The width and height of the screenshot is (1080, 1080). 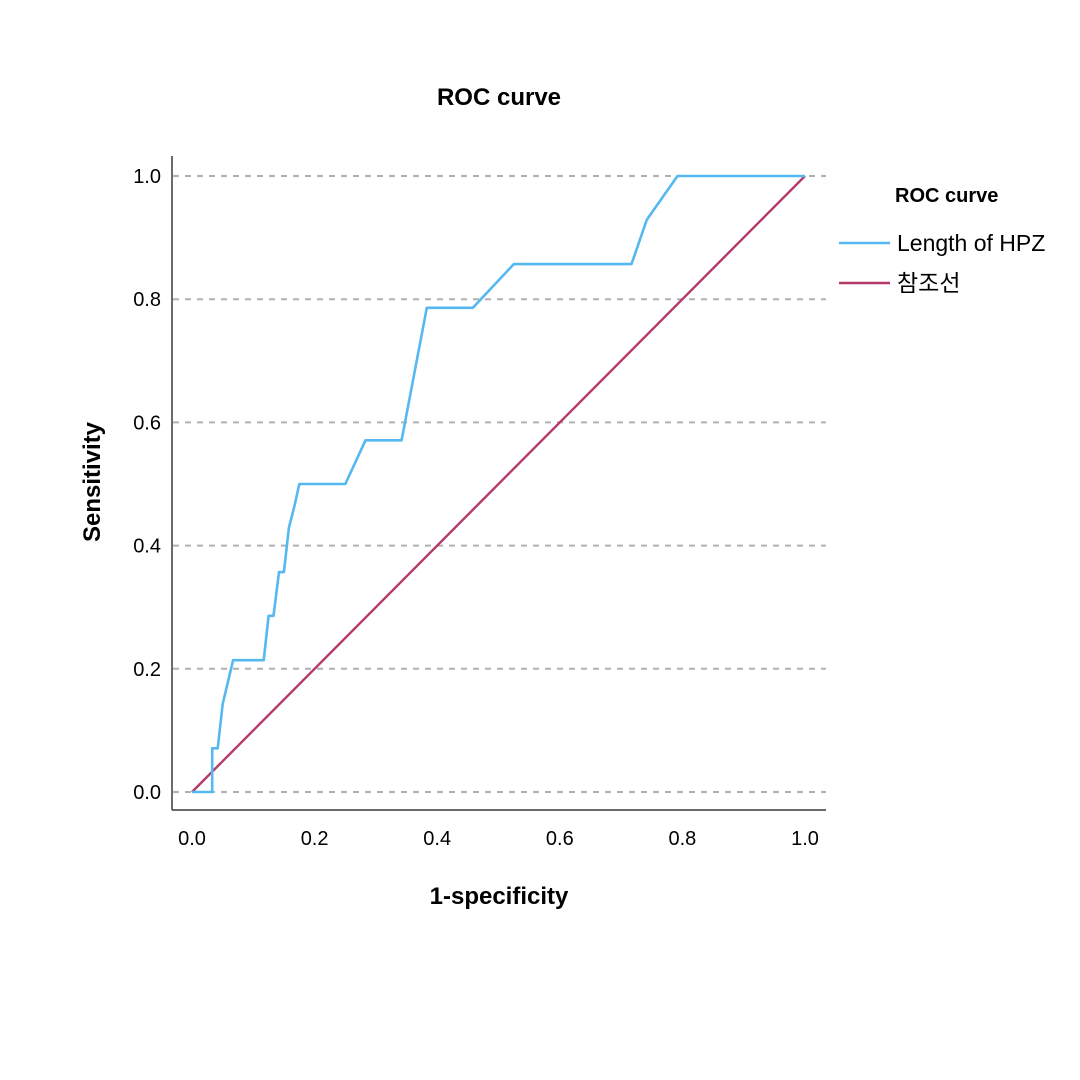 What do you see at coordinates (147, 547) in the screenshot?
I see `y-tick-label: 0.4` at bounding box center [147, 547].